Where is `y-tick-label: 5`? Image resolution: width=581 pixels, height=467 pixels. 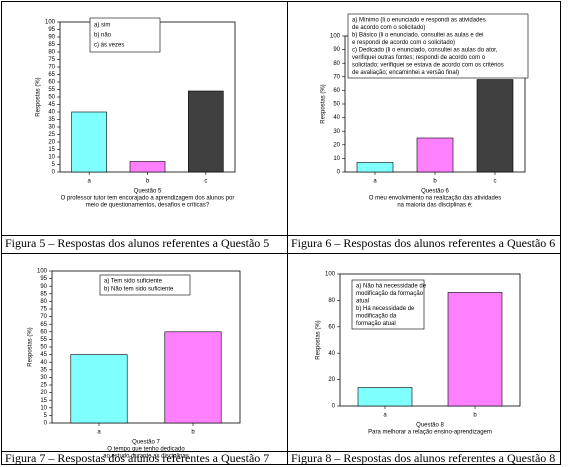
y-tick-label: 5 is located at coordinates (54, 165).